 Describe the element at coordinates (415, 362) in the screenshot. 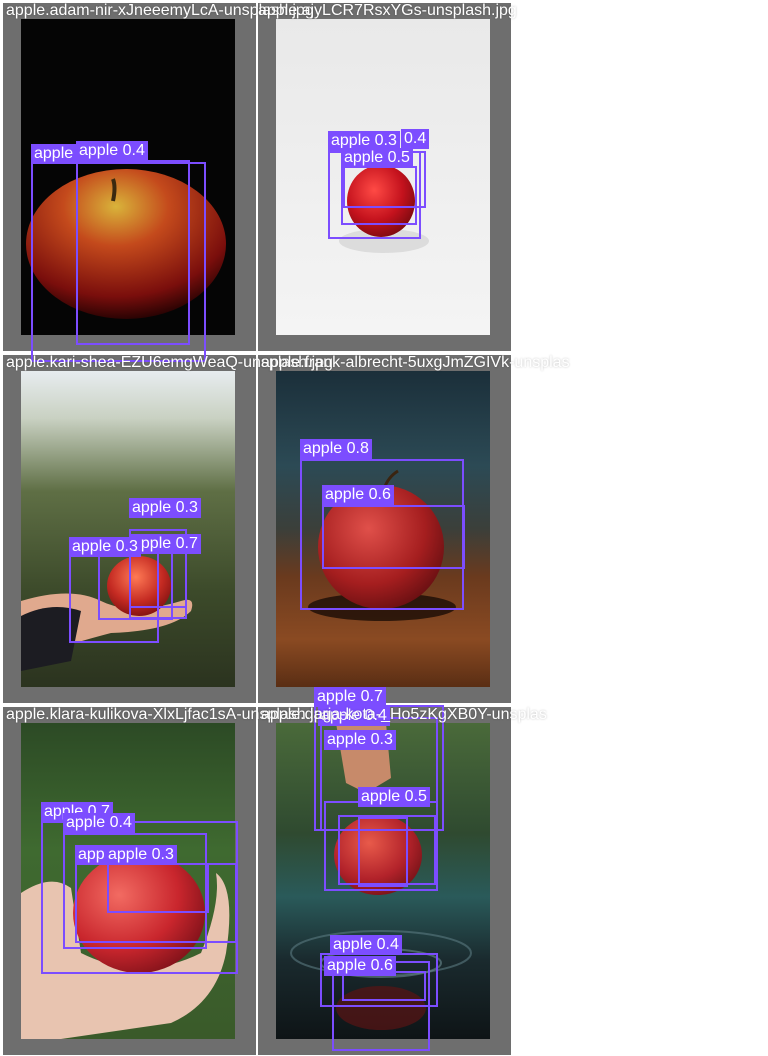

I see `filename-label: apple.frank-albrecht-5uxgJmZGIVk-unsplas` at that location.